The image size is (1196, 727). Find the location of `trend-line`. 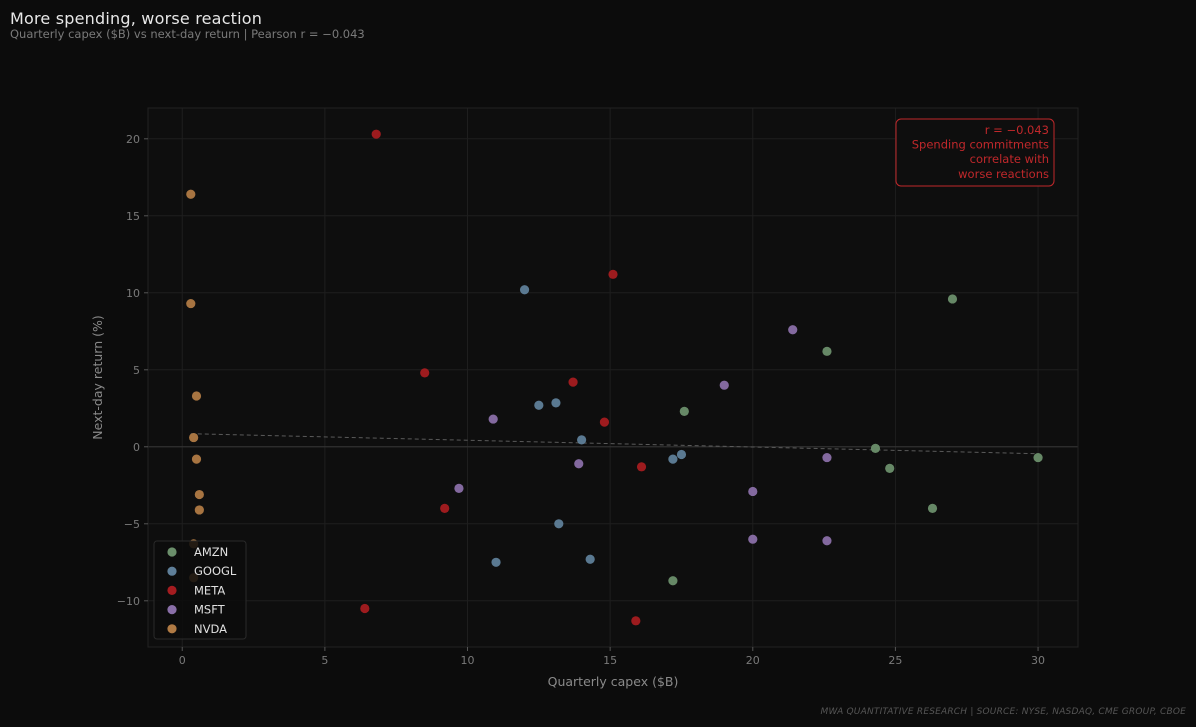

trend-line is located at coordinates (614, 444).